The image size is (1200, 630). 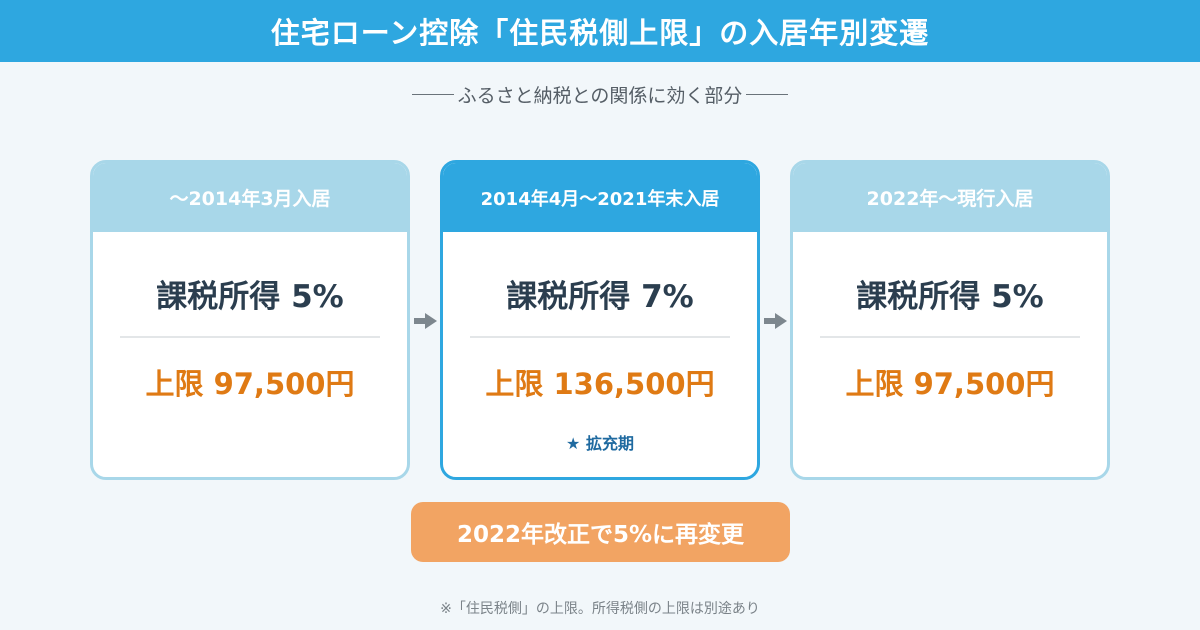 I want to click on period-card-header: 2014年4月〜2021年末入居, so click(x=600, y=197).